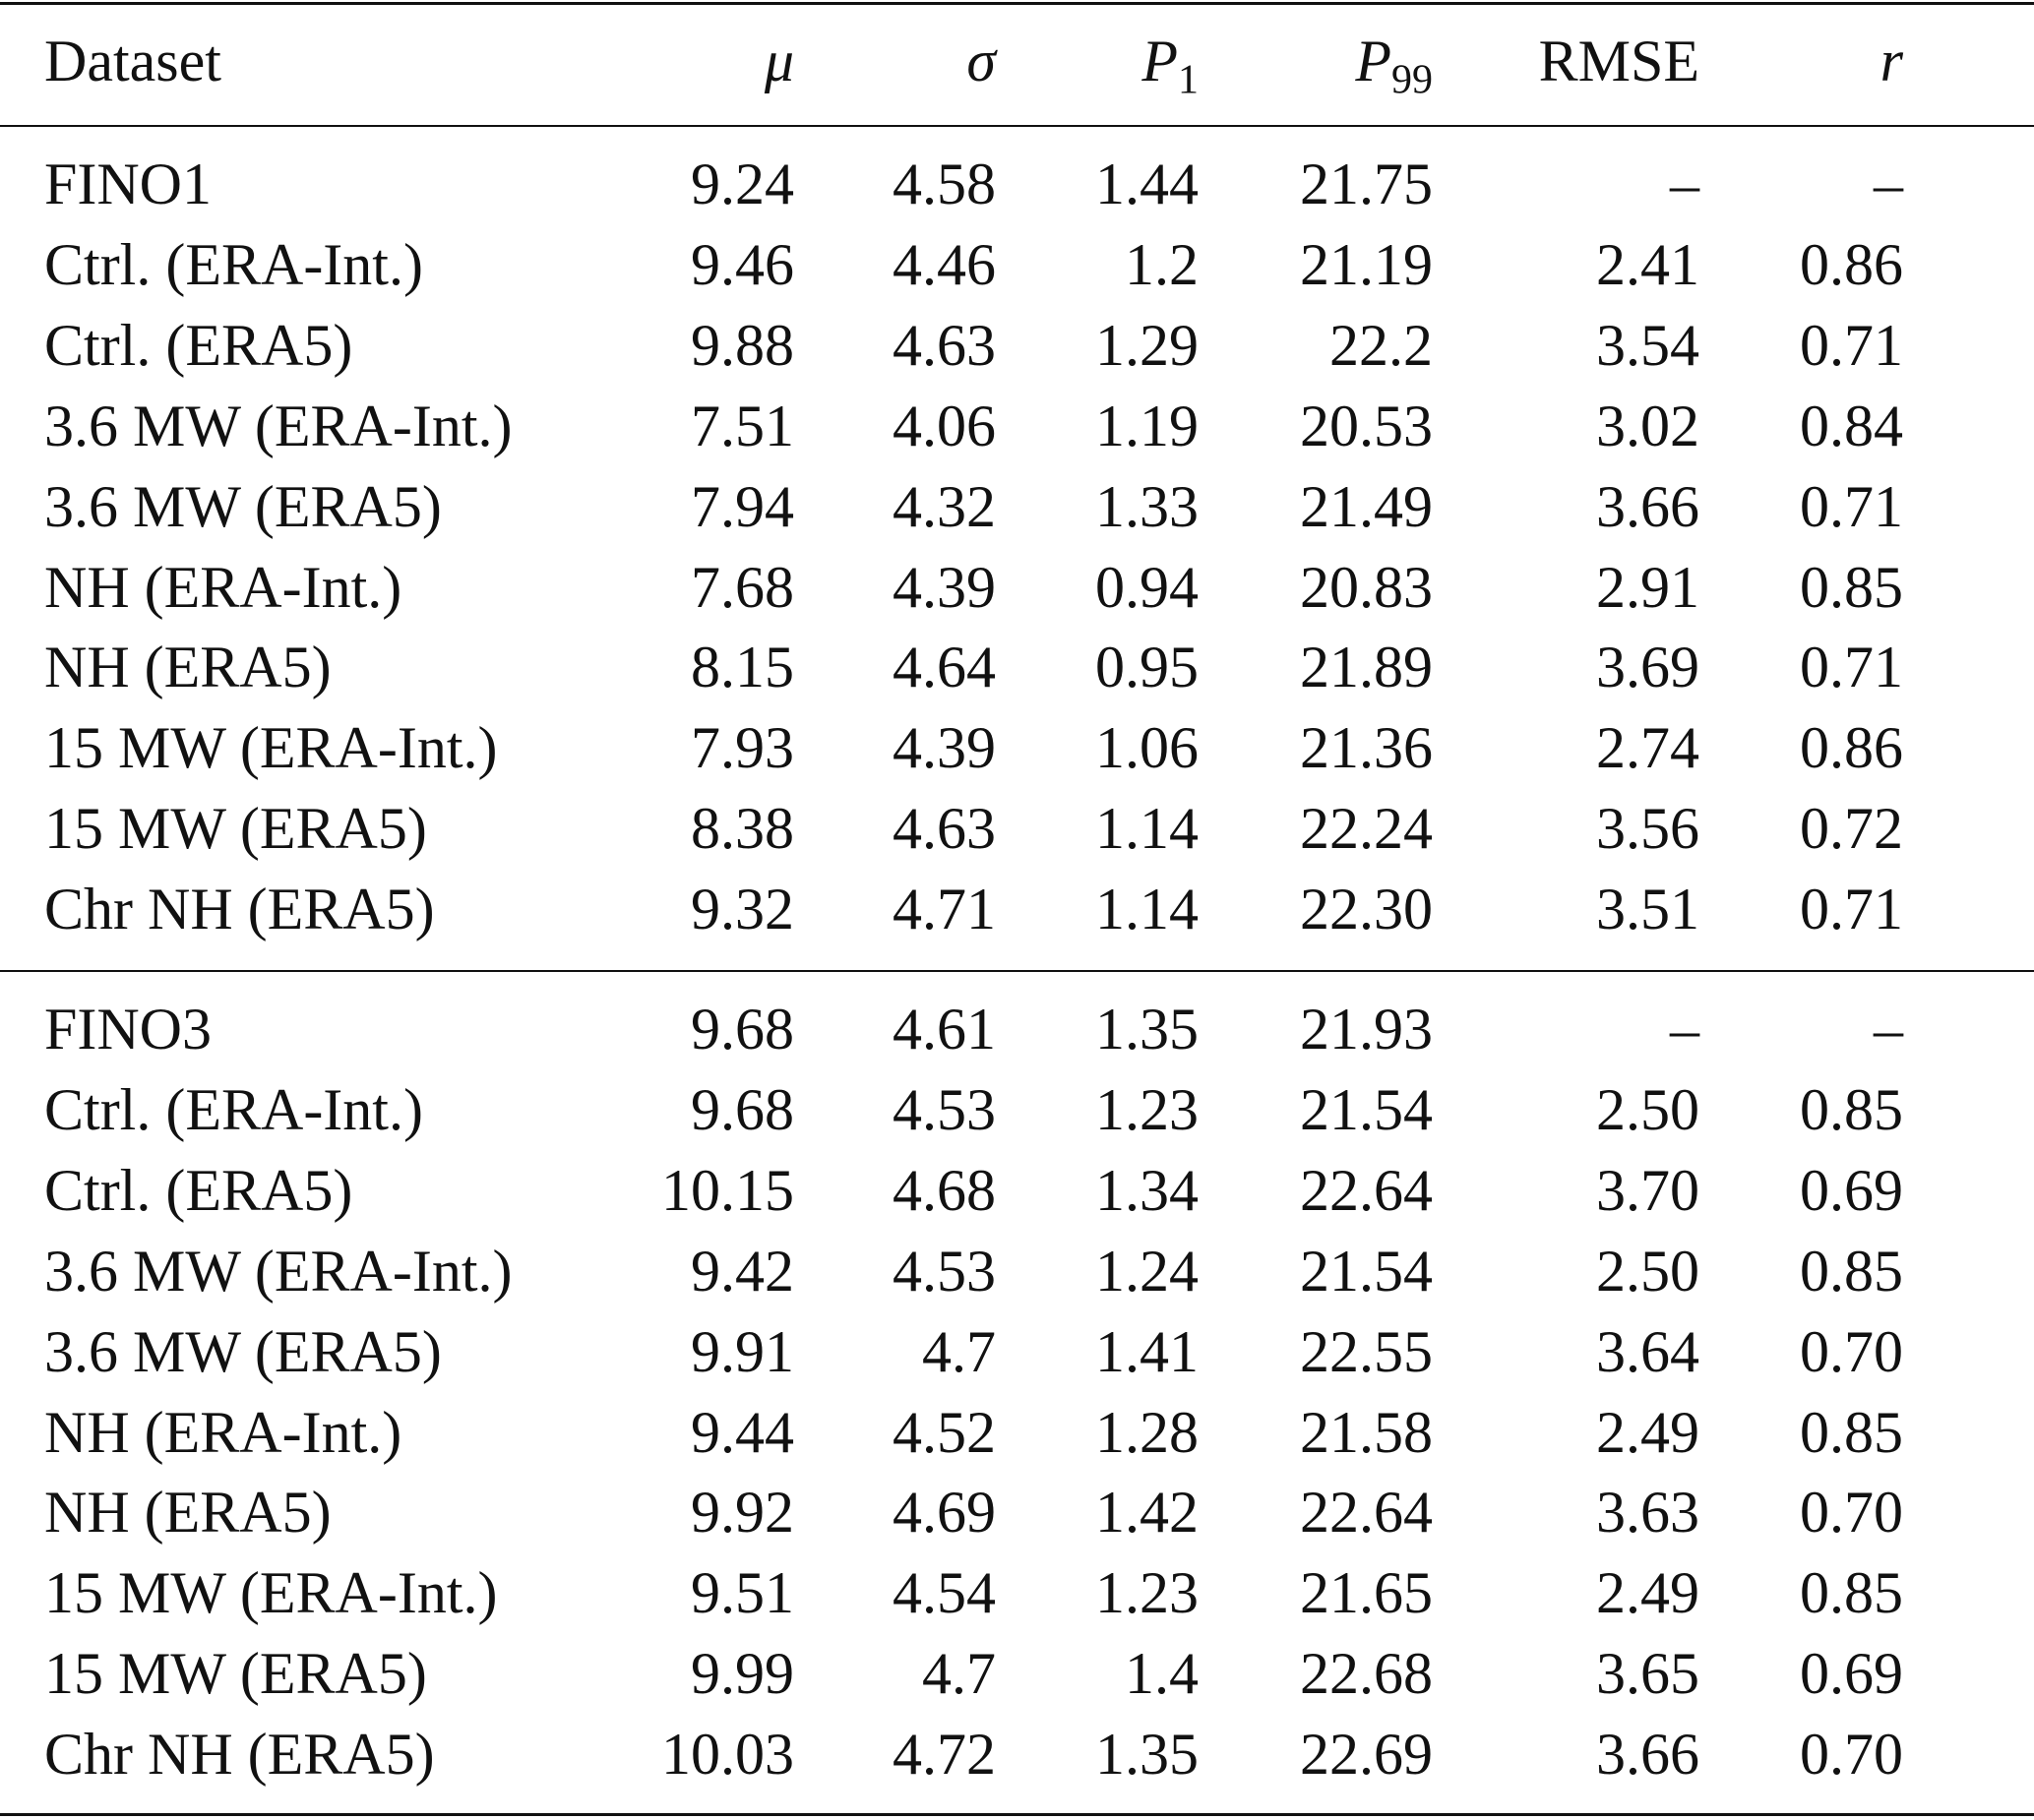 The image size is (2034, 1820). What do you see at coordinates (1852, 829) in the screenshot?
I see `value-cell: 0.72` at bounding box center [1852, 829].